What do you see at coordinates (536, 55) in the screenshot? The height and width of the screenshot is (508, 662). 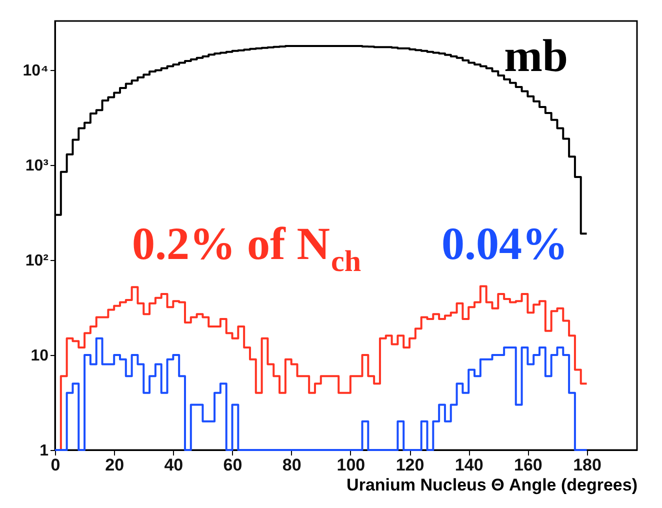 I see `series-label: mb` at bounding box center [536, 55].